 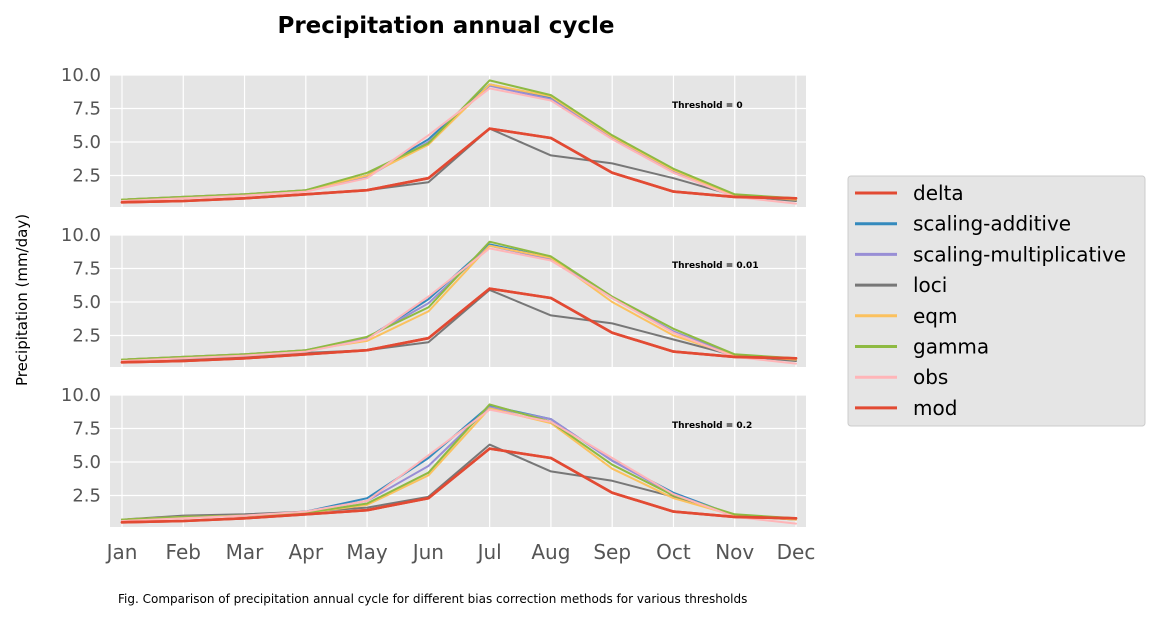 I want to click on subplot-panel: 2.5 5.0 7.5 10.0 Threshold = 0, so click(x=433, y=136).